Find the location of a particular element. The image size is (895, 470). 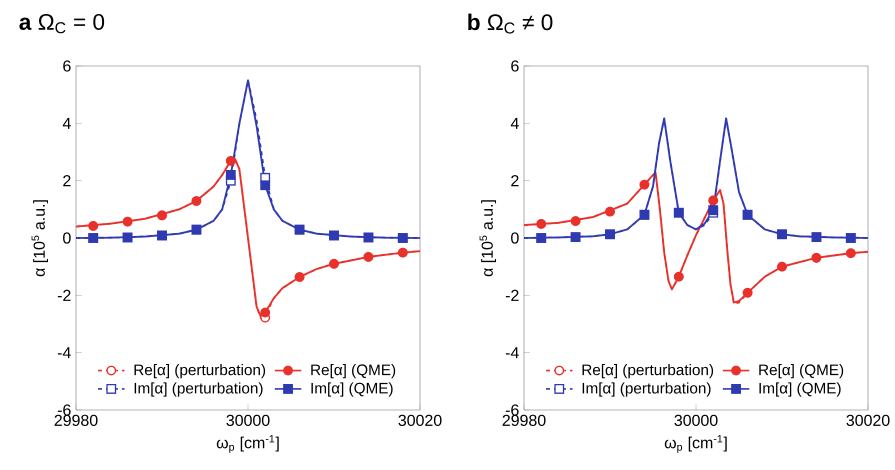

chart-title: a Ω$_{C}$ = 0 is located at coordinates (61, 24).